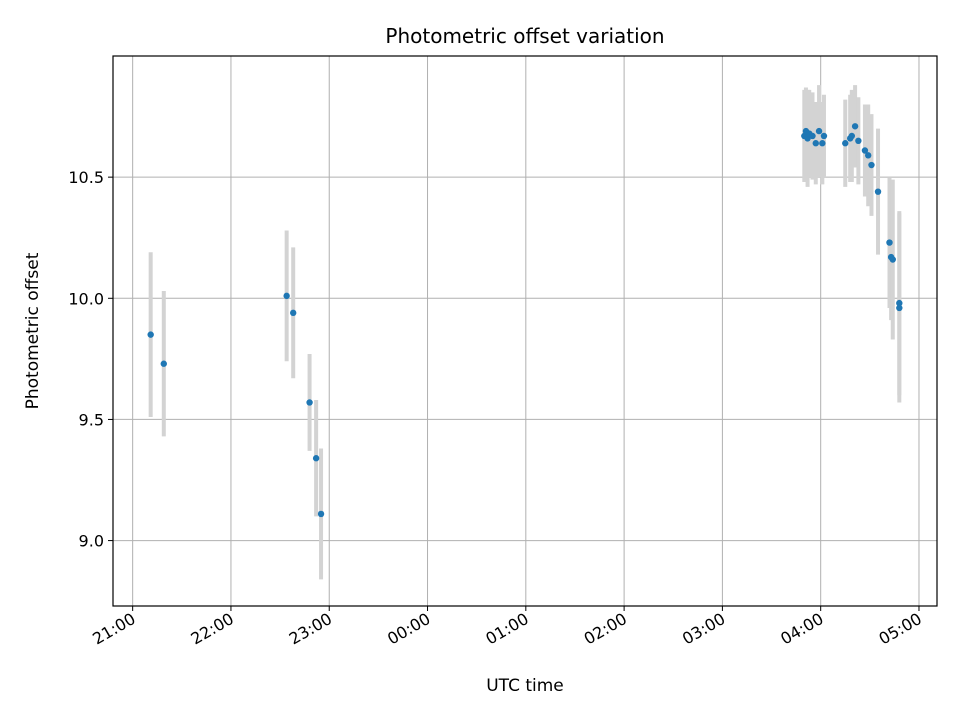 The image size is (960, 720). What do you see at coordinates (86, 177) in the screenshot?
I see `y-tick-label: 10.5` at bounding box center [86, 177].